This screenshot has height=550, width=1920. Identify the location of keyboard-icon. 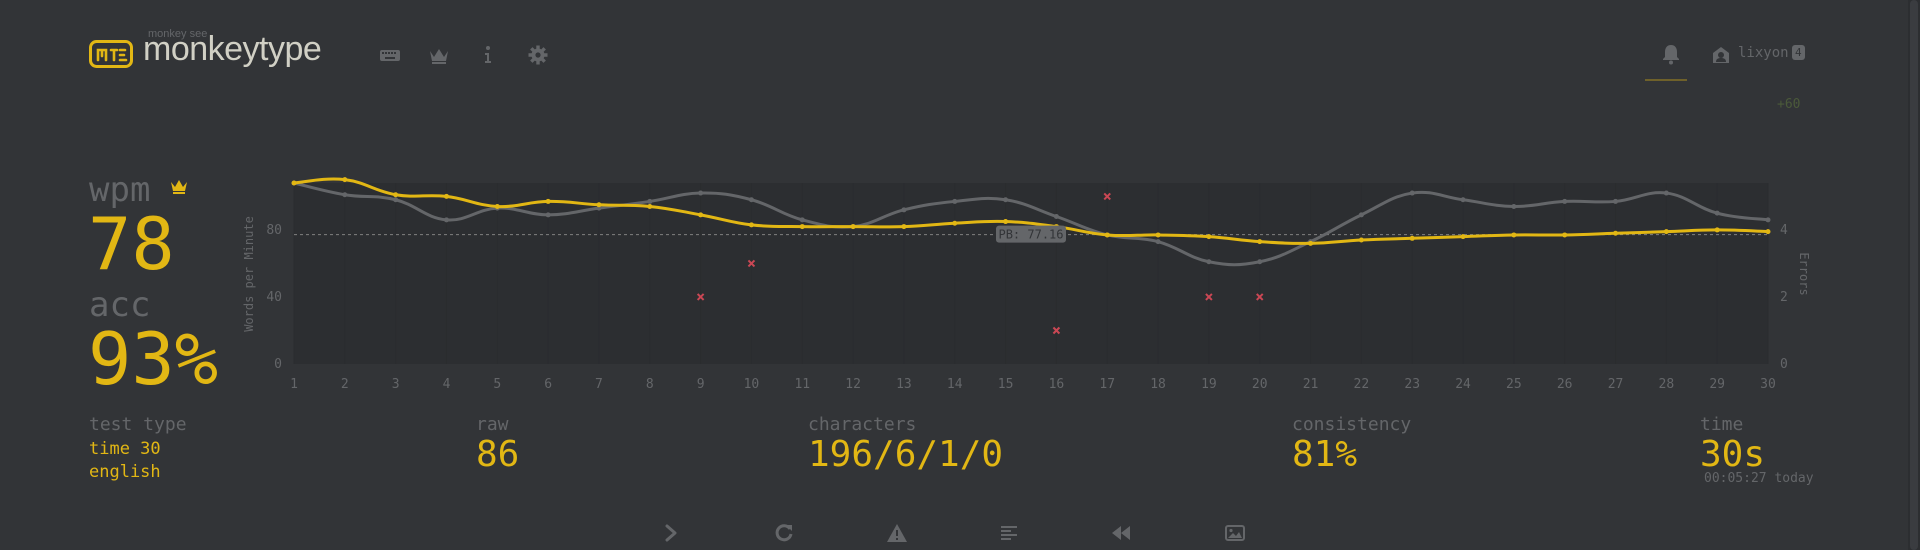
(390, 55).